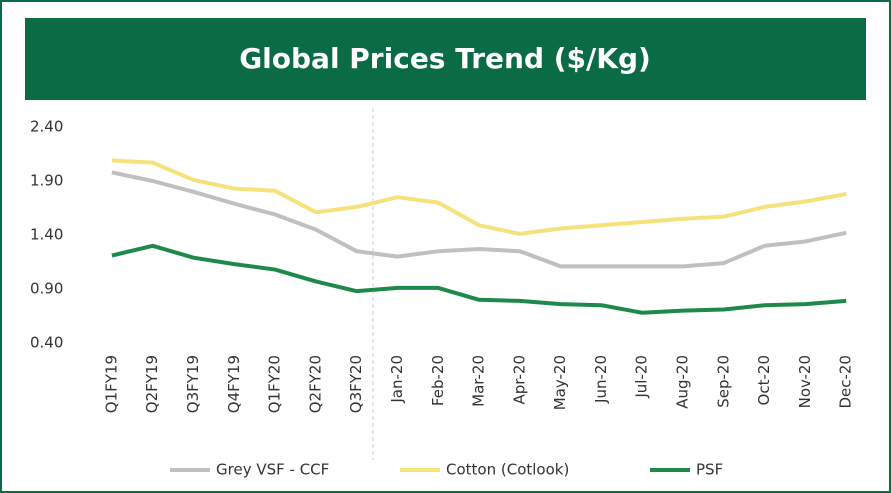 The width and height of the screenshot is (891, 493). Describe the element at coordinates (723, 381) in the screenshot. I see `x-tick-label: Sep-20` at that location.